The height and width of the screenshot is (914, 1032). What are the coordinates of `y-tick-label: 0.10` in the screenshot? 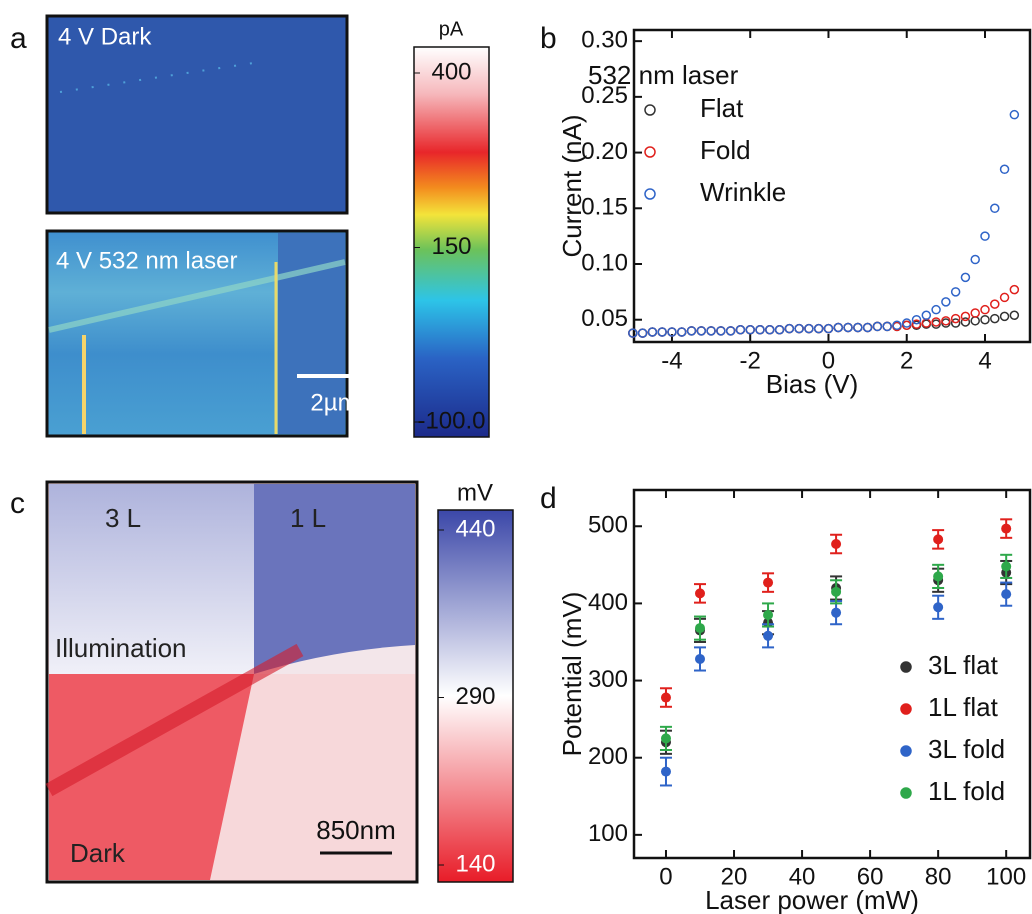 It's located at (604, 262).